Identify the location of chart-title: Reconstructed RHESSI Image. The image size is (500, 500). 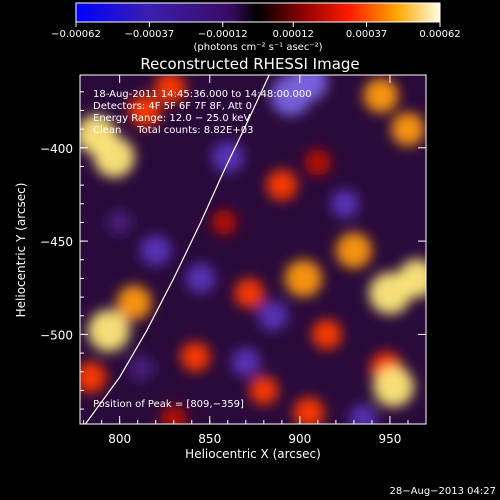
(249, 64).